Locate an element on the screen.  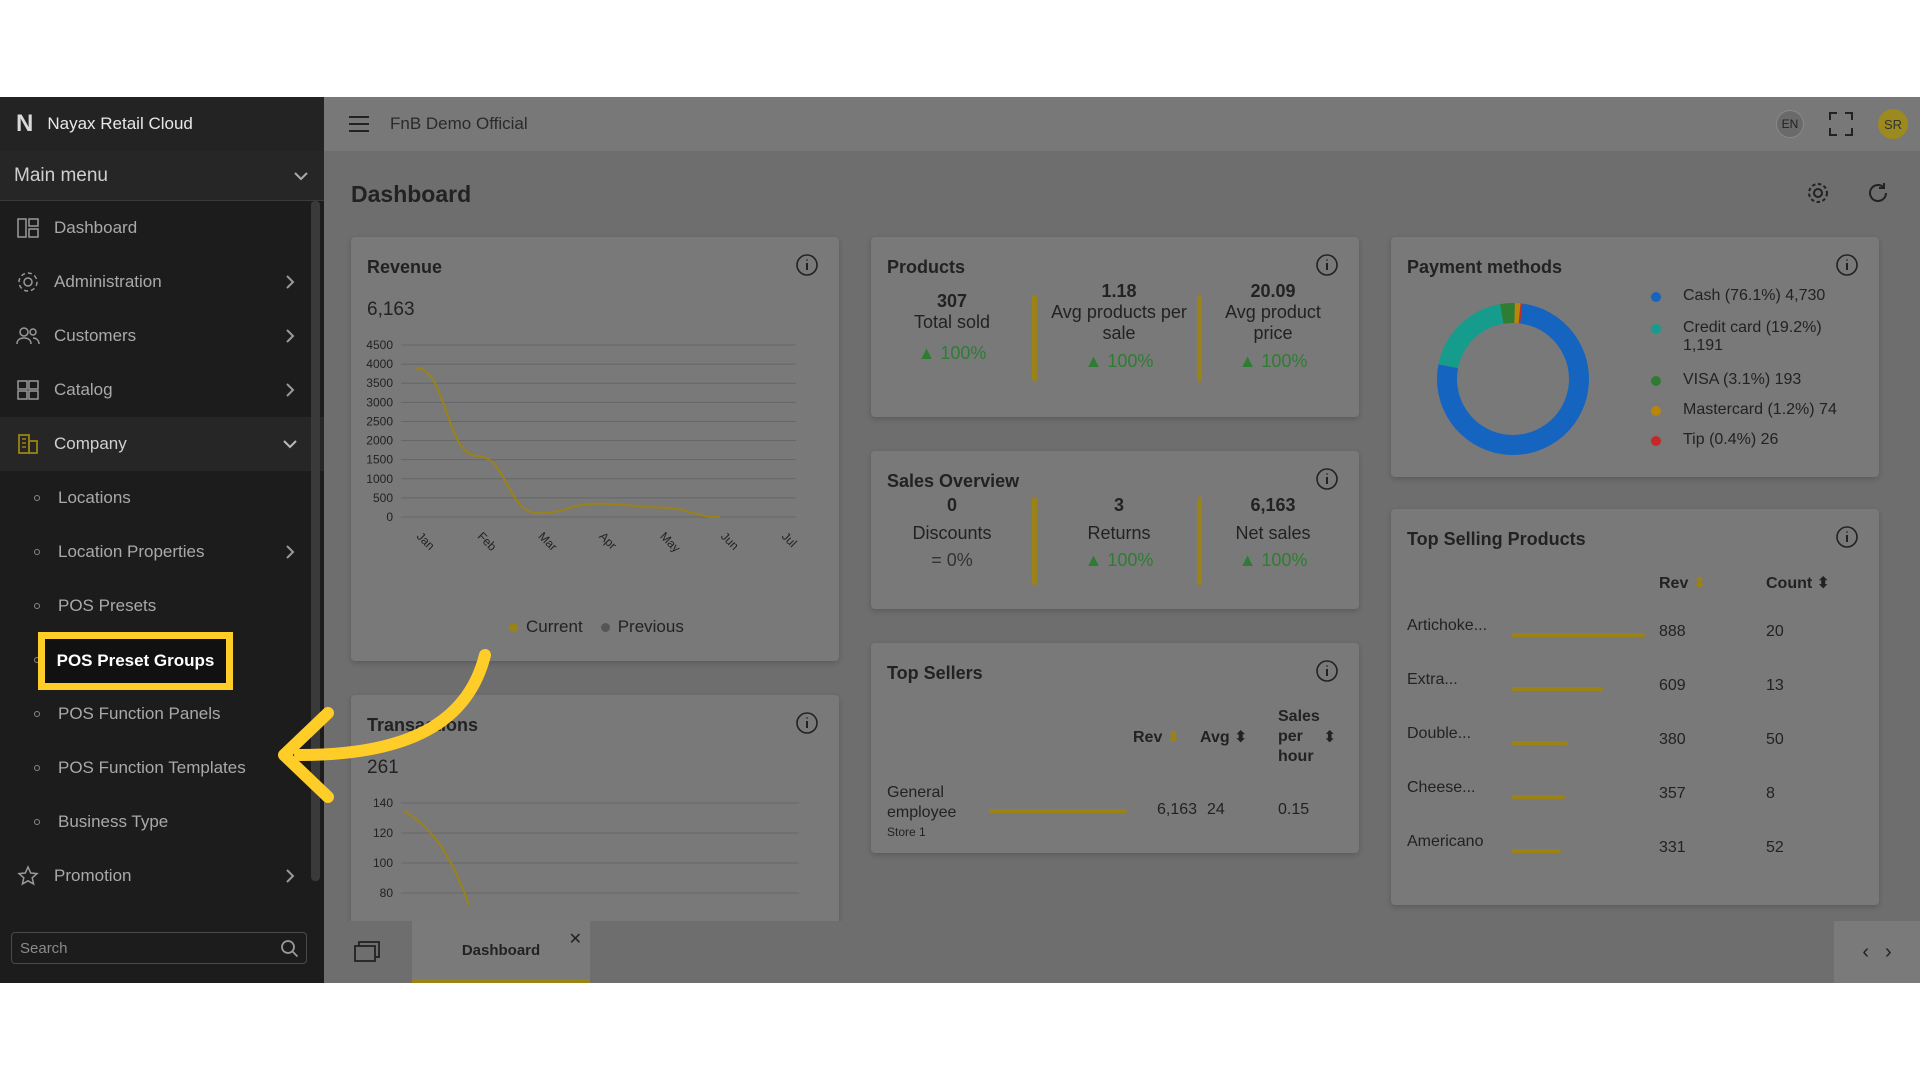
sidebar-subitem-location-properties: Location Properties is located at coordinates (162, 552).